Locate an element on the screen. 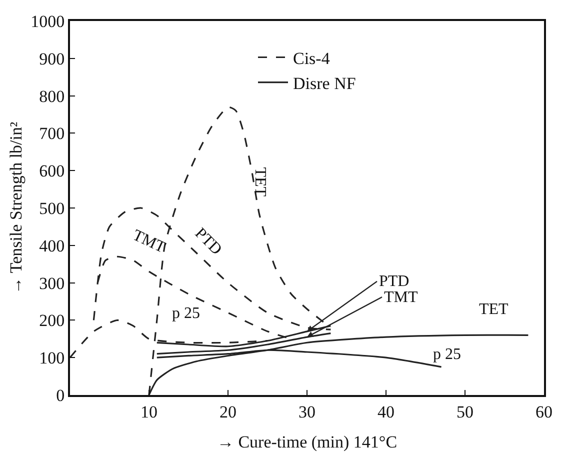  y-tick-label: 1000 is located at coordinates (47, 21).